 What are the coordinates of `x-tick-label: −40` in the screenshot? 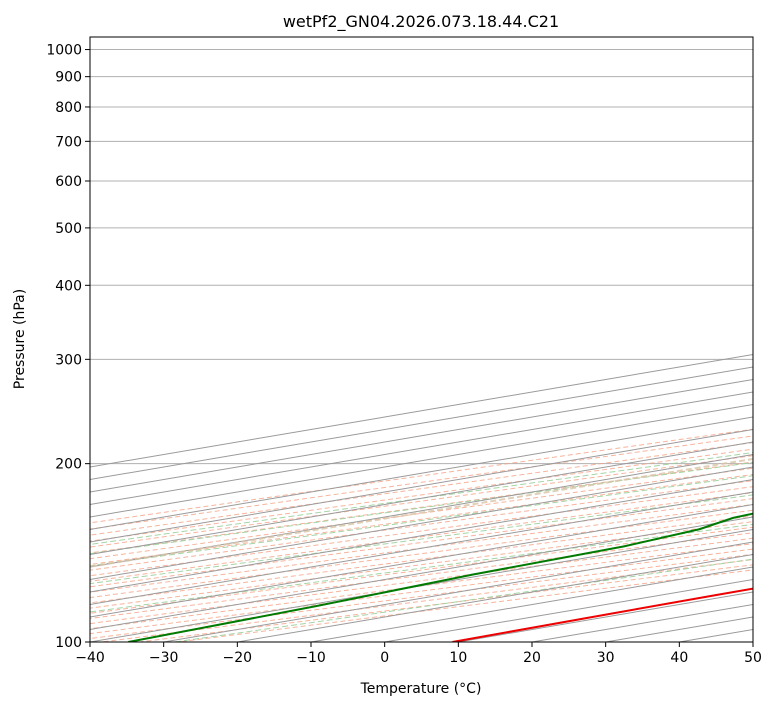 It's located at (90, 658).